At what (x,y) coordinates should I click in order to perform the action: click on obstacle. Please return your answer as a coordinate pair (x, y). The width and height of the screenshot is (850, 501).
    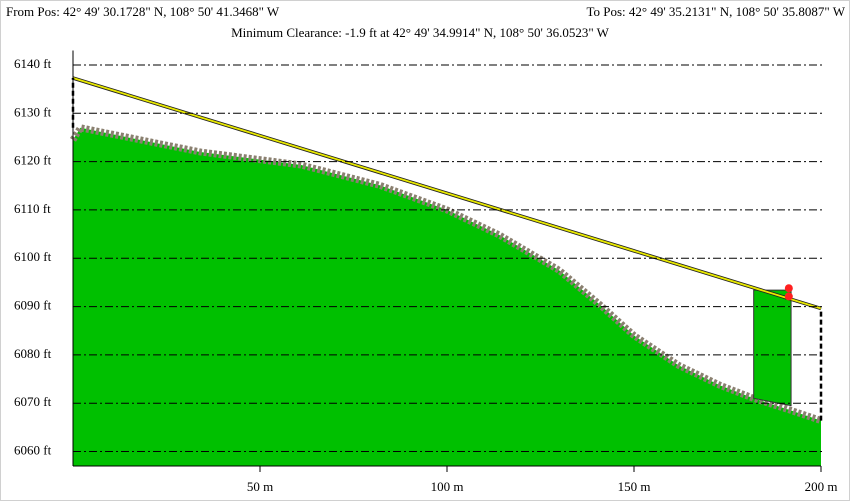
    Looking at the image, I should click on (772, 348).